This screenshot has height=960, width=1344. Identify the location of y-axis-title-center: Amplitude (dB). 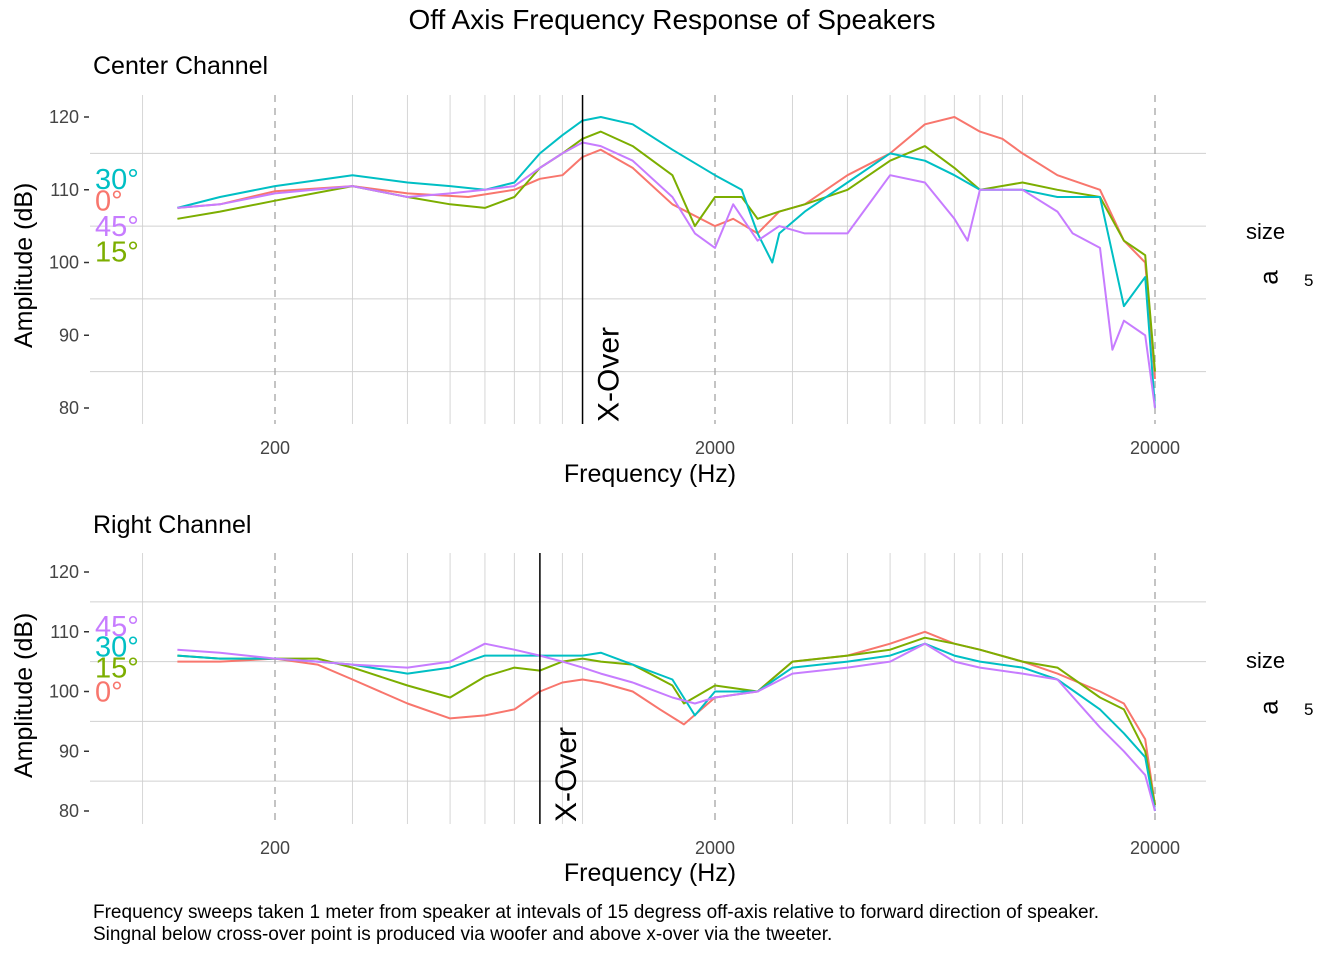
(24, 265).